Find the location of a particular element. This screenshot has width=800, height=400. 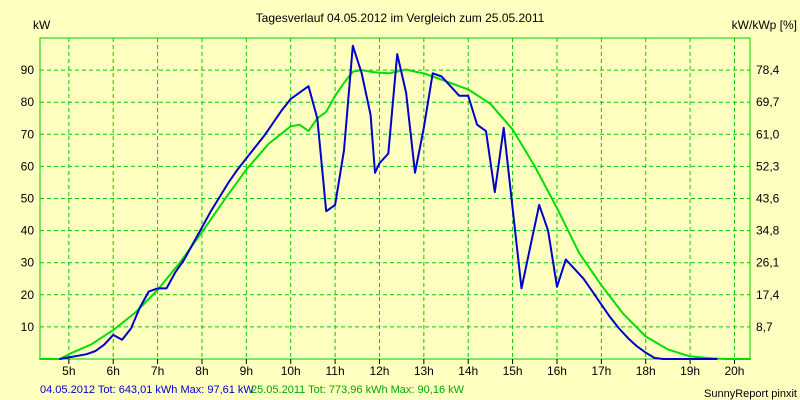

legend-2012: 04.05.2012 Tot: 643,01 kWh Max: 97,61 kW is located at coordinates (147, 390).